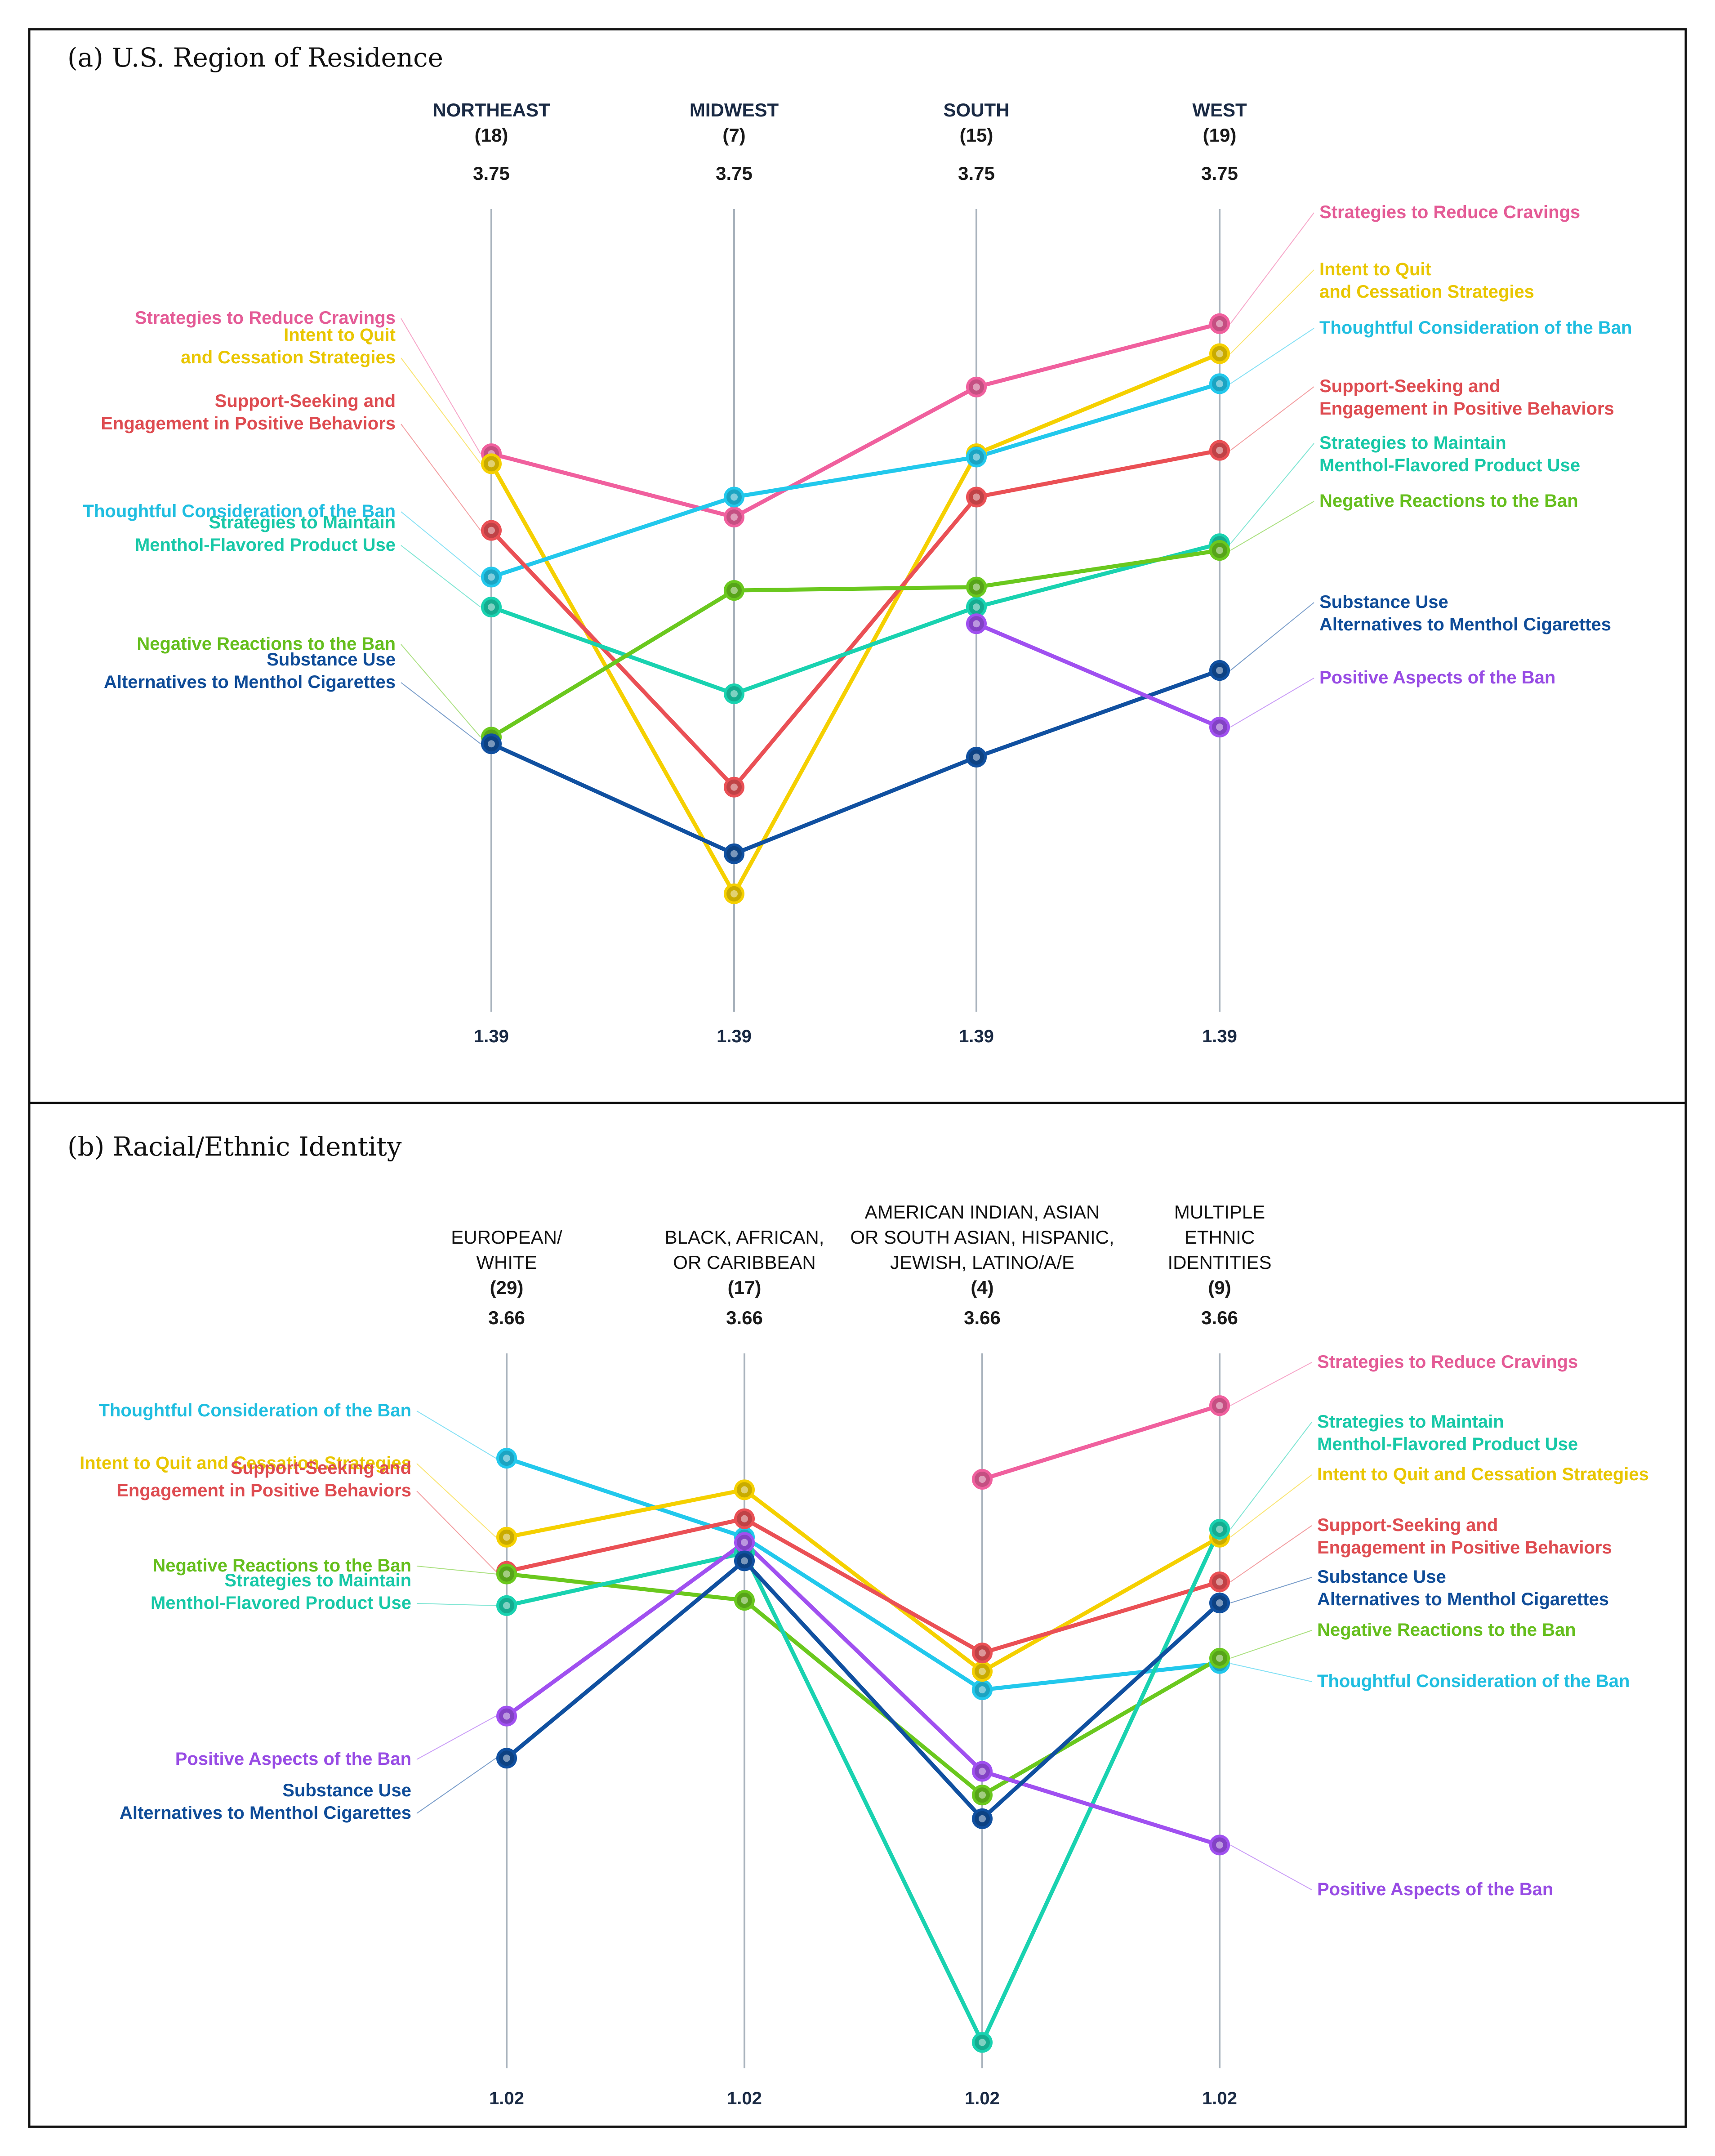  Describe the element at coordinates (745, 1250) in the screenshot. I see `axis-header-black-african-or-caribbean: BLACK, AFRICAN, OR CARIBBEAN` at that location.